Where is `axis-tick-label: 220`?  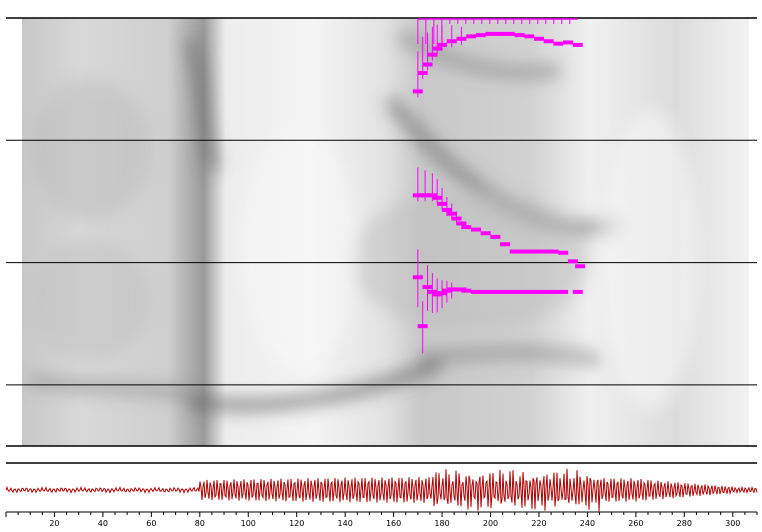 axis-tick-label: 220 is located at coordinates (538, 523).